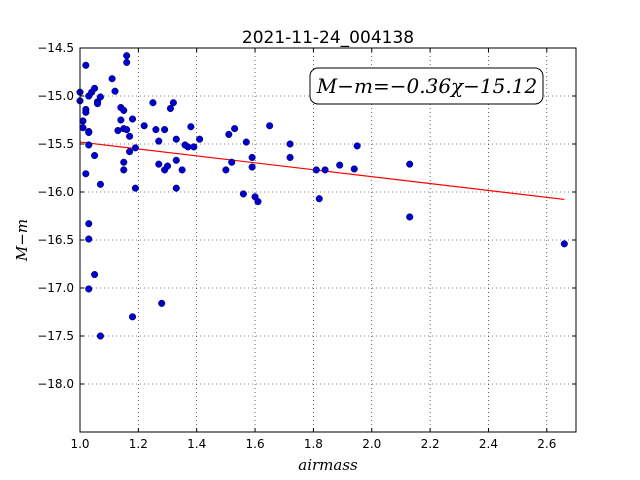 This screenshot has height=480, width=640. Describe the element at coordinates (328, 465) in the screenshot. I see `x-axis-label: airmass` at that location.